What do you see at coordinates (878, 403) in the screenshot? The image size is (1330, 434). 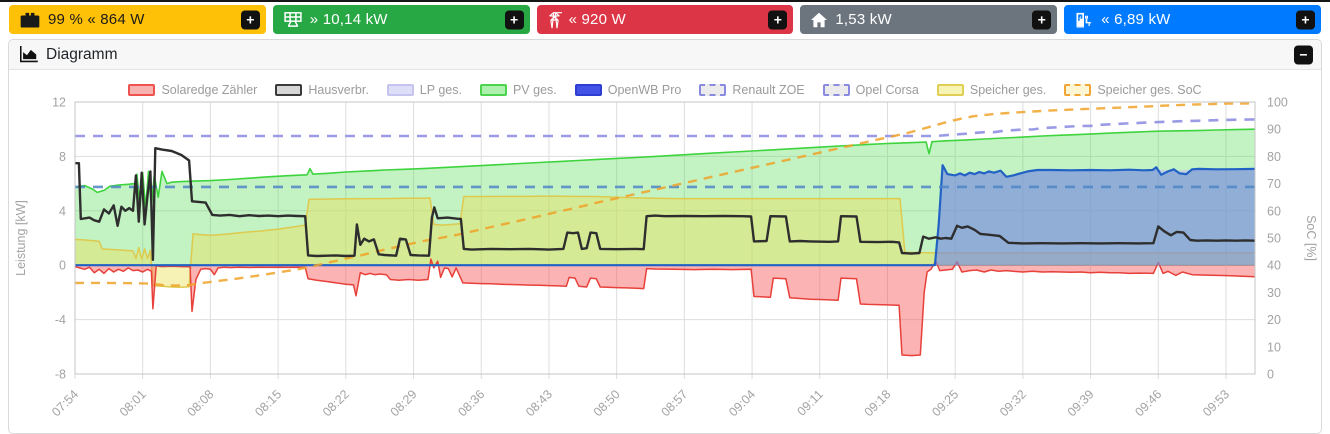 I see `x-tick-label: 09:18` at bounding box center [878, 403].